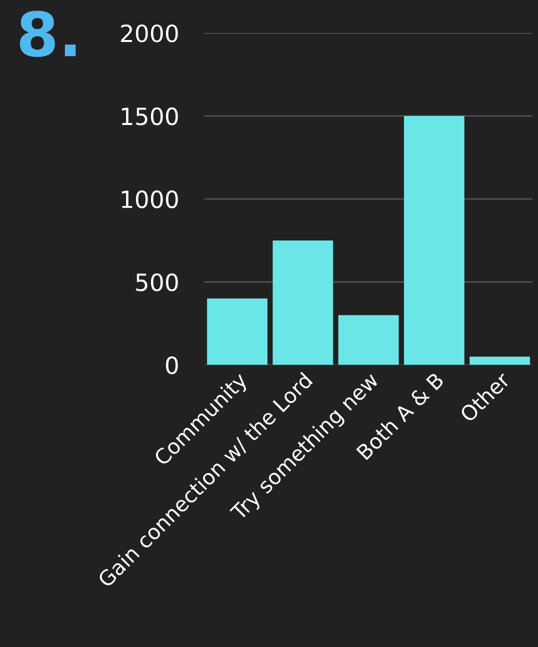  What do you see at coordinates (150, 199) in the screenshot?
I see `y-tick-label: 1000` at bounding box center [150, 199].